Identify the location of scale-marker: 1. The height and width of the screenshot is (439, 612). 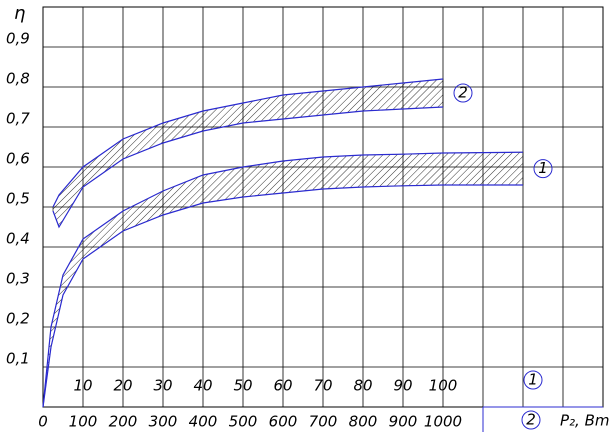
(533, 380).